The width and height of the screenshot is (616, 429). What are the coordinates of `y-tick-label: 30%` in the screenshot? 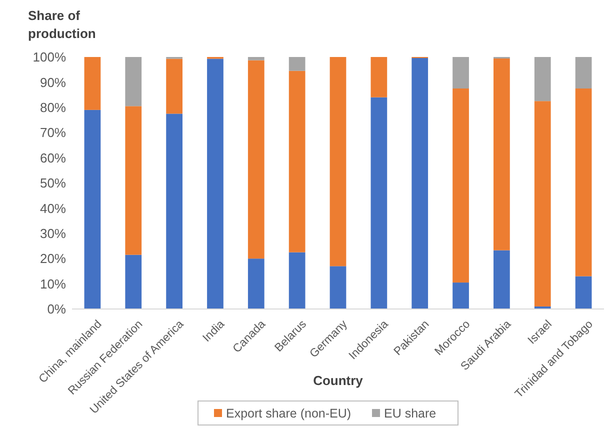 It's located at (53, 233).